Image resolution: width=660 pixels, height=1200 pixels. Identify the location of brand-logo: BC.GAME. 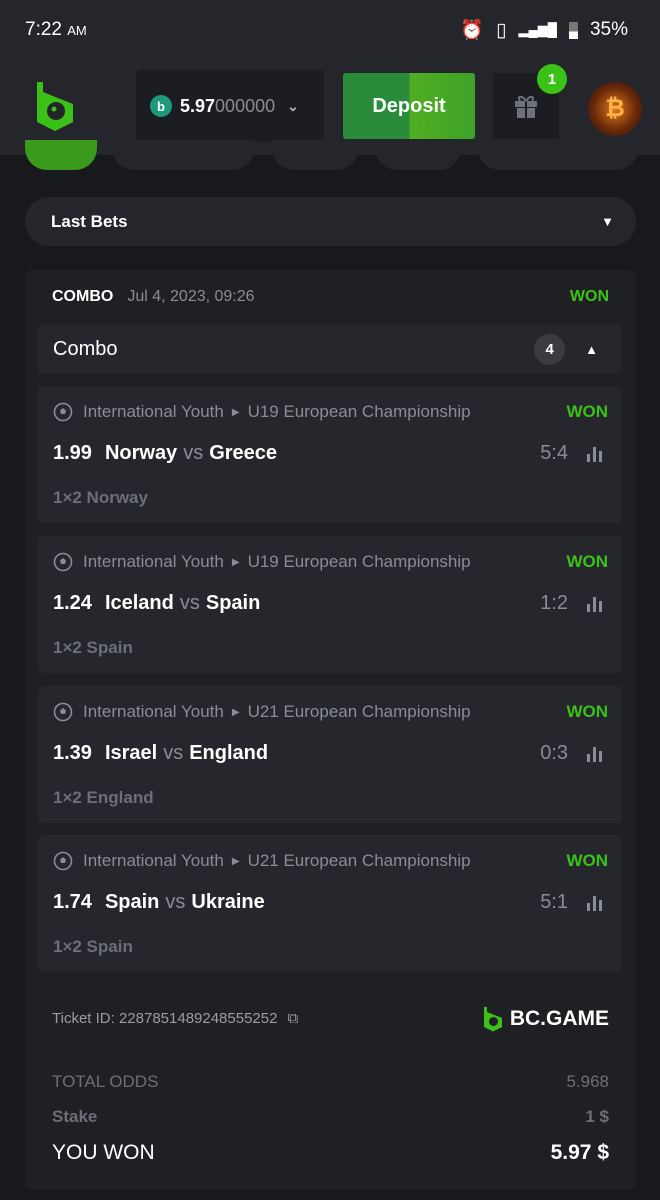
(545, 1019).